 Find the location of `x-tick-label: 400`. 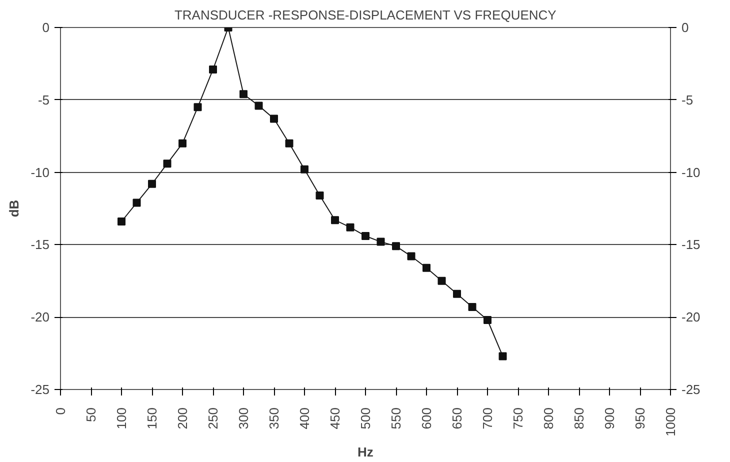

x-tick-label: 400 is located at coordinates (304, 418).